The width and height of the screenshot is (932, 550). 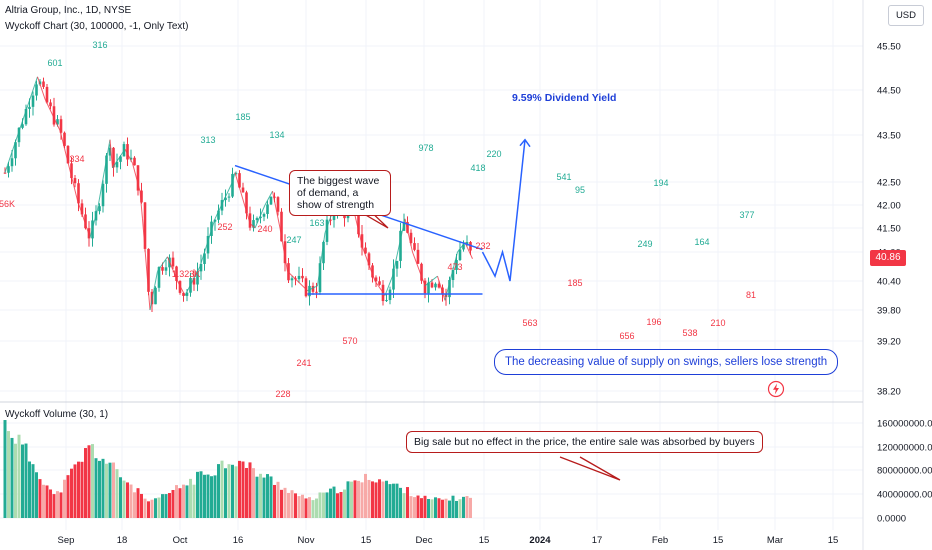 What do you see at coordinates (904, 495) in the screenshot?
I see `volume-tick-label: 40000000.00` at bounding box center [904, 495].